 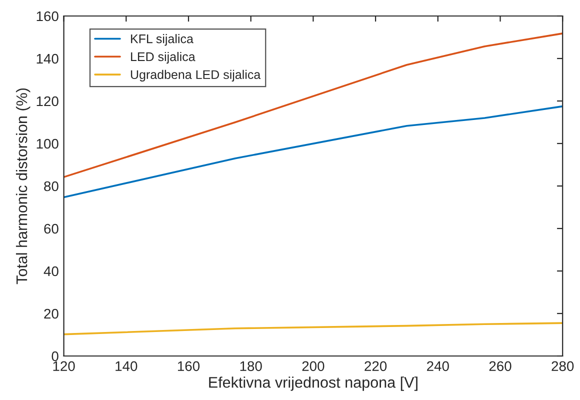 What do you see at coordinates (251, 366) in the screenshot?
I see `x-tick-label: 180` at bounding box center [251, 366].